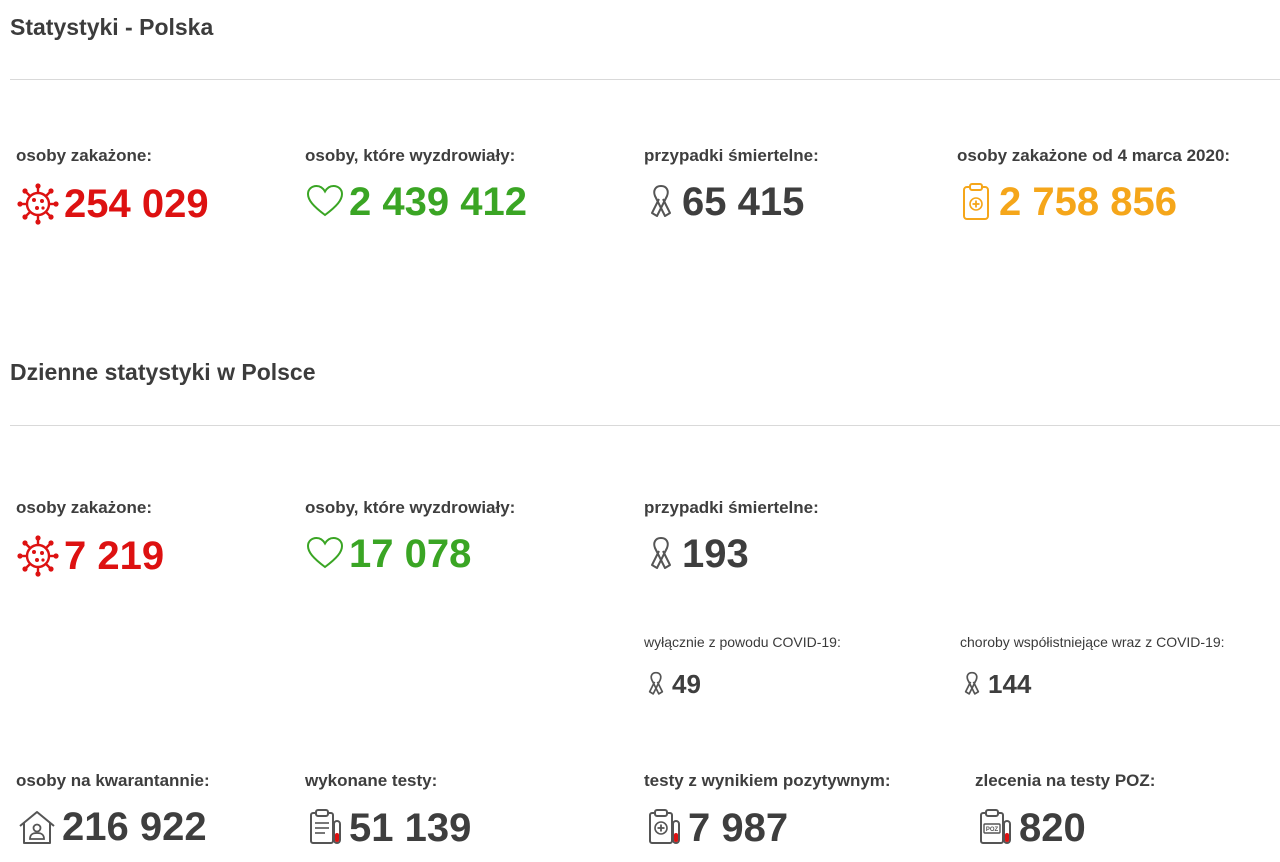 Image resolution: width=1280 pixels, height=862 pixels. I want to click on stat-label: wykonane testy:, so click(371, 780).